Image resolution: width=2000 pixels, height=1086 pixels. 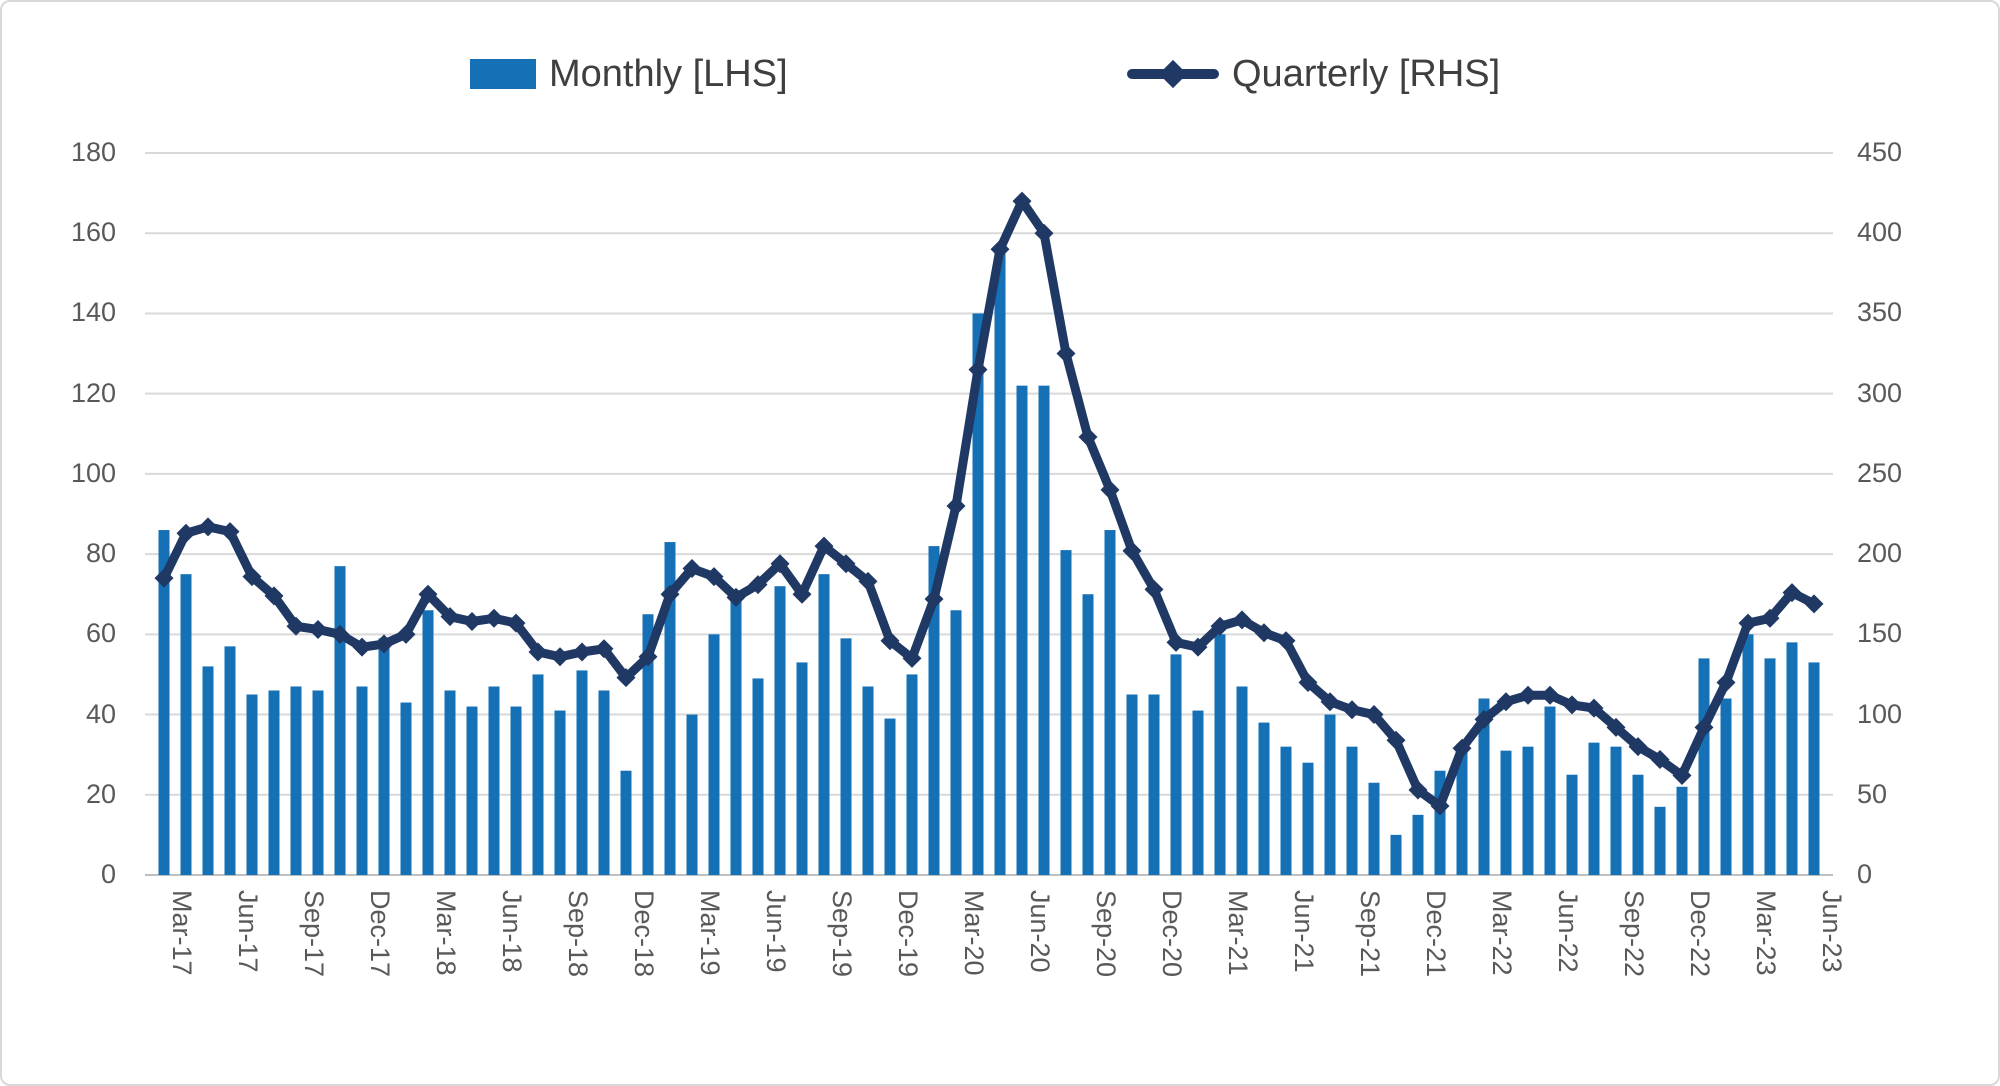 What do you see at coordinates (1880, 392) in the screenshot?
I see `y-tick-label-right: 300` at bounding box center [1880, 392].